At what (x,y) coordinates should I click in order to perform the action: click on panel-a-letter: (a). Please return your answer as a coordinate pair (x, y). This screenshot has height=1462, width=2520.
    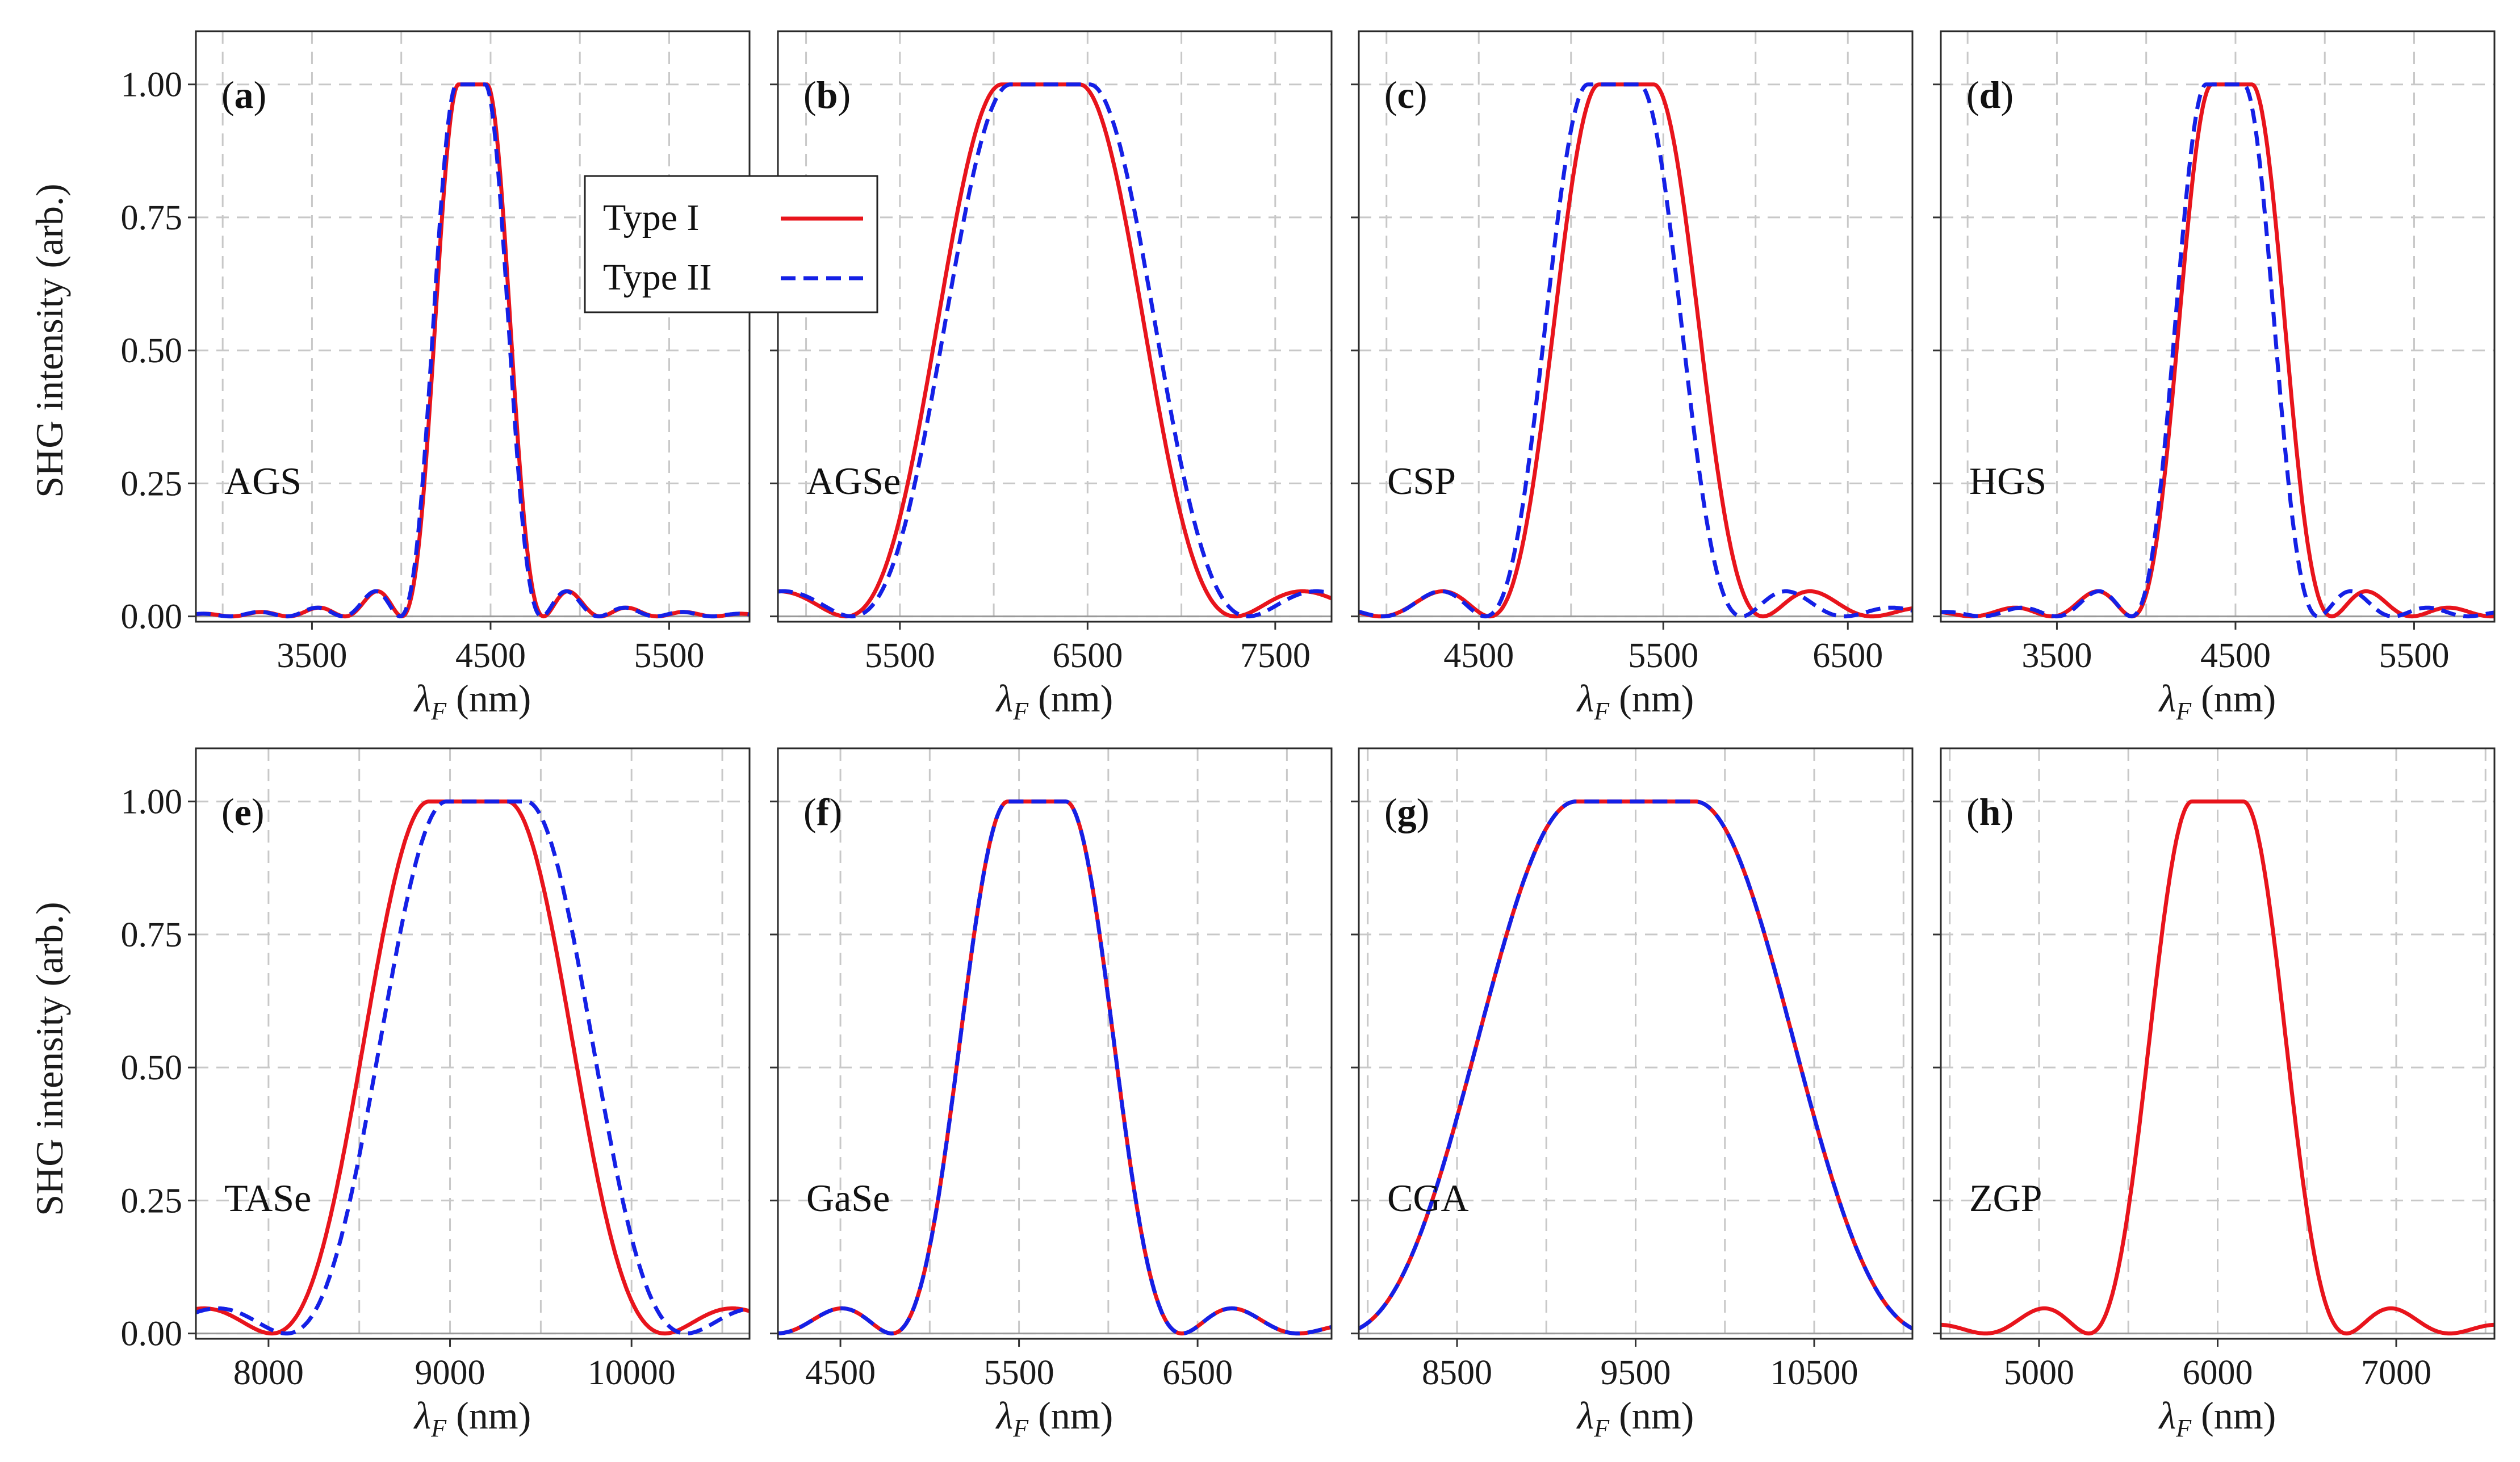
    Looking at the image, I should click on (243, 94).